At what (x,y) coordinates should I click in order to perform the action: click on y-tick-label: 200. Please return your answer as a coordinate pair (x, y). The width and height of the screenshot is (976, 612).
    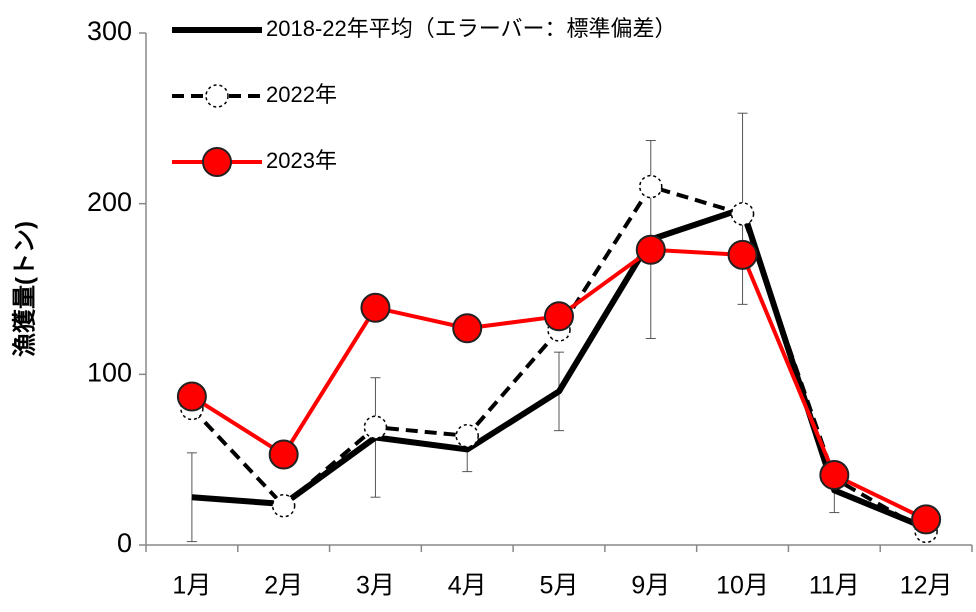
    Looking at the image, I should click on (109, 202).